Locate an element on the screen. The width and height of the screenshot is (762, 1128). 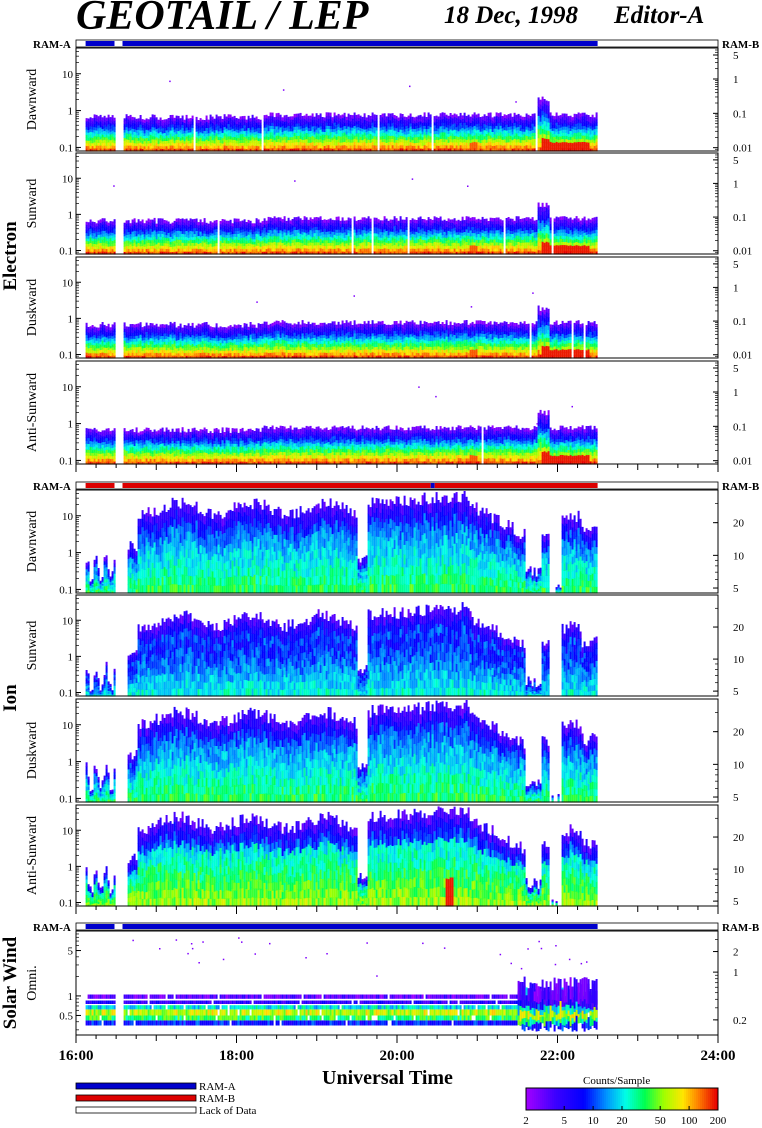
date-label: 18 Dec, 1998 is located at coordinates (511, 16).